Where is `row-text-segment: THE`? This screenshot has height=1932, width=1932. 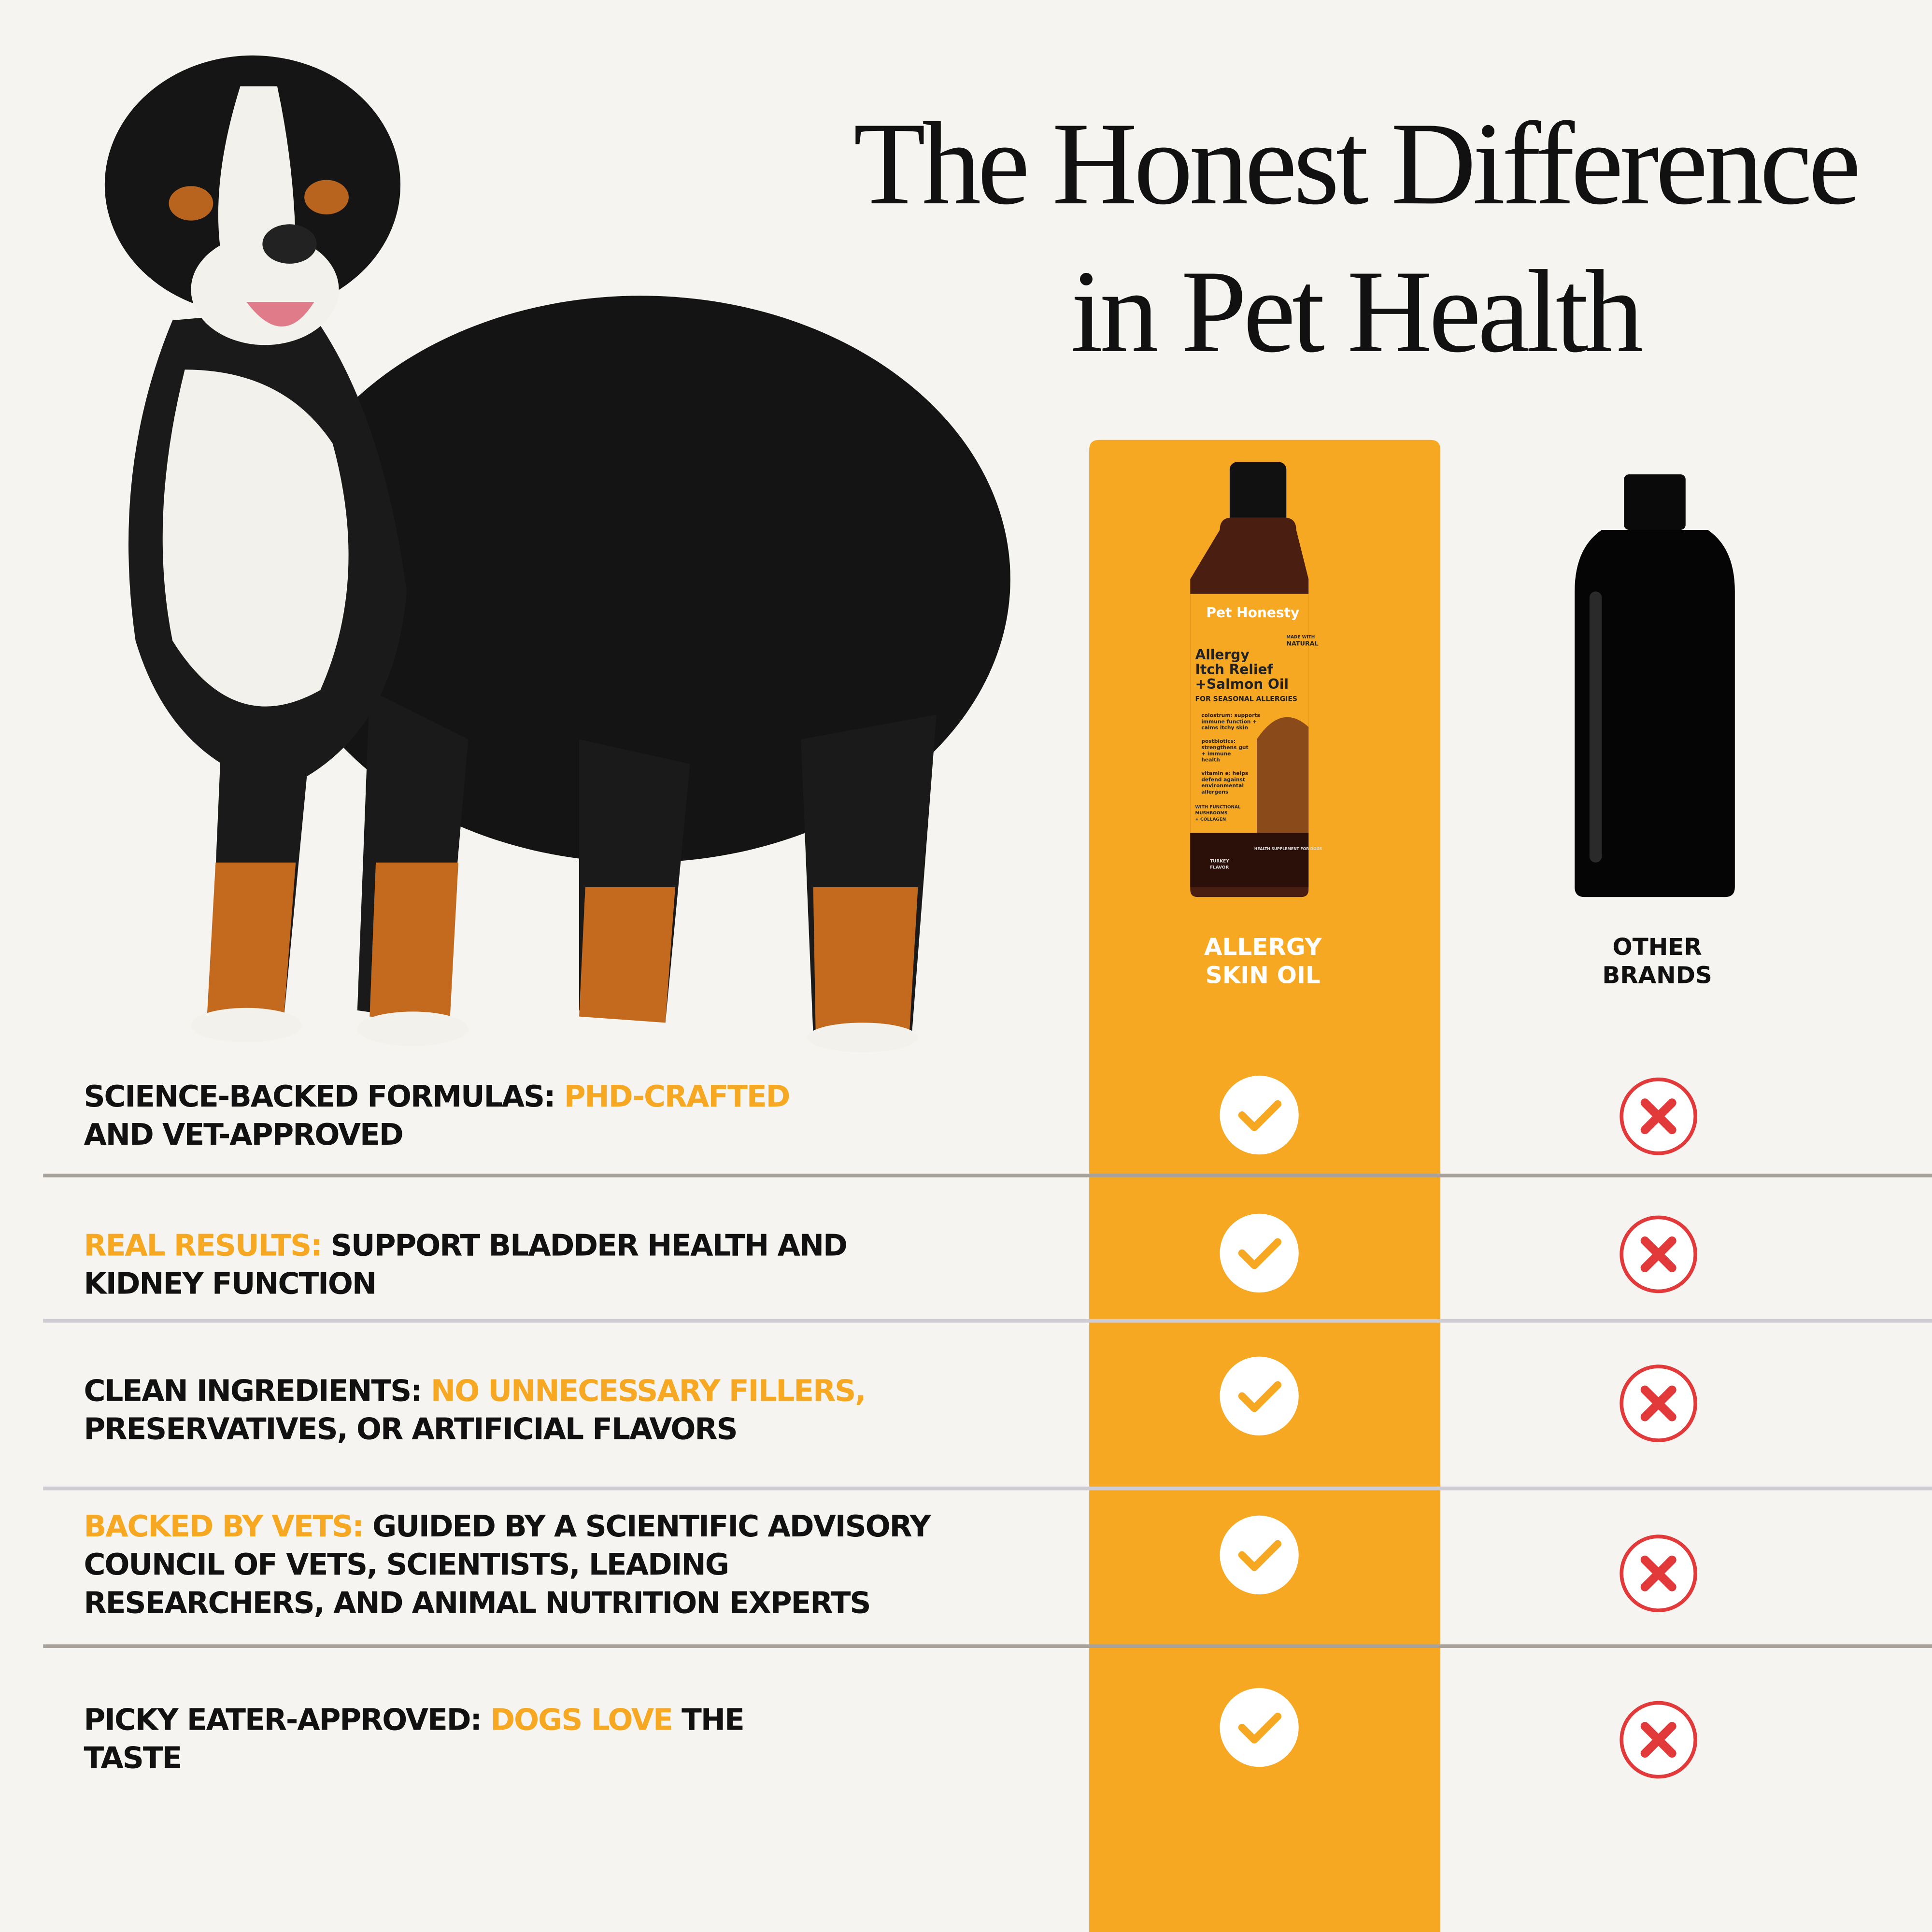 row-text-segment: THE is located at coordinates (708, 1720).